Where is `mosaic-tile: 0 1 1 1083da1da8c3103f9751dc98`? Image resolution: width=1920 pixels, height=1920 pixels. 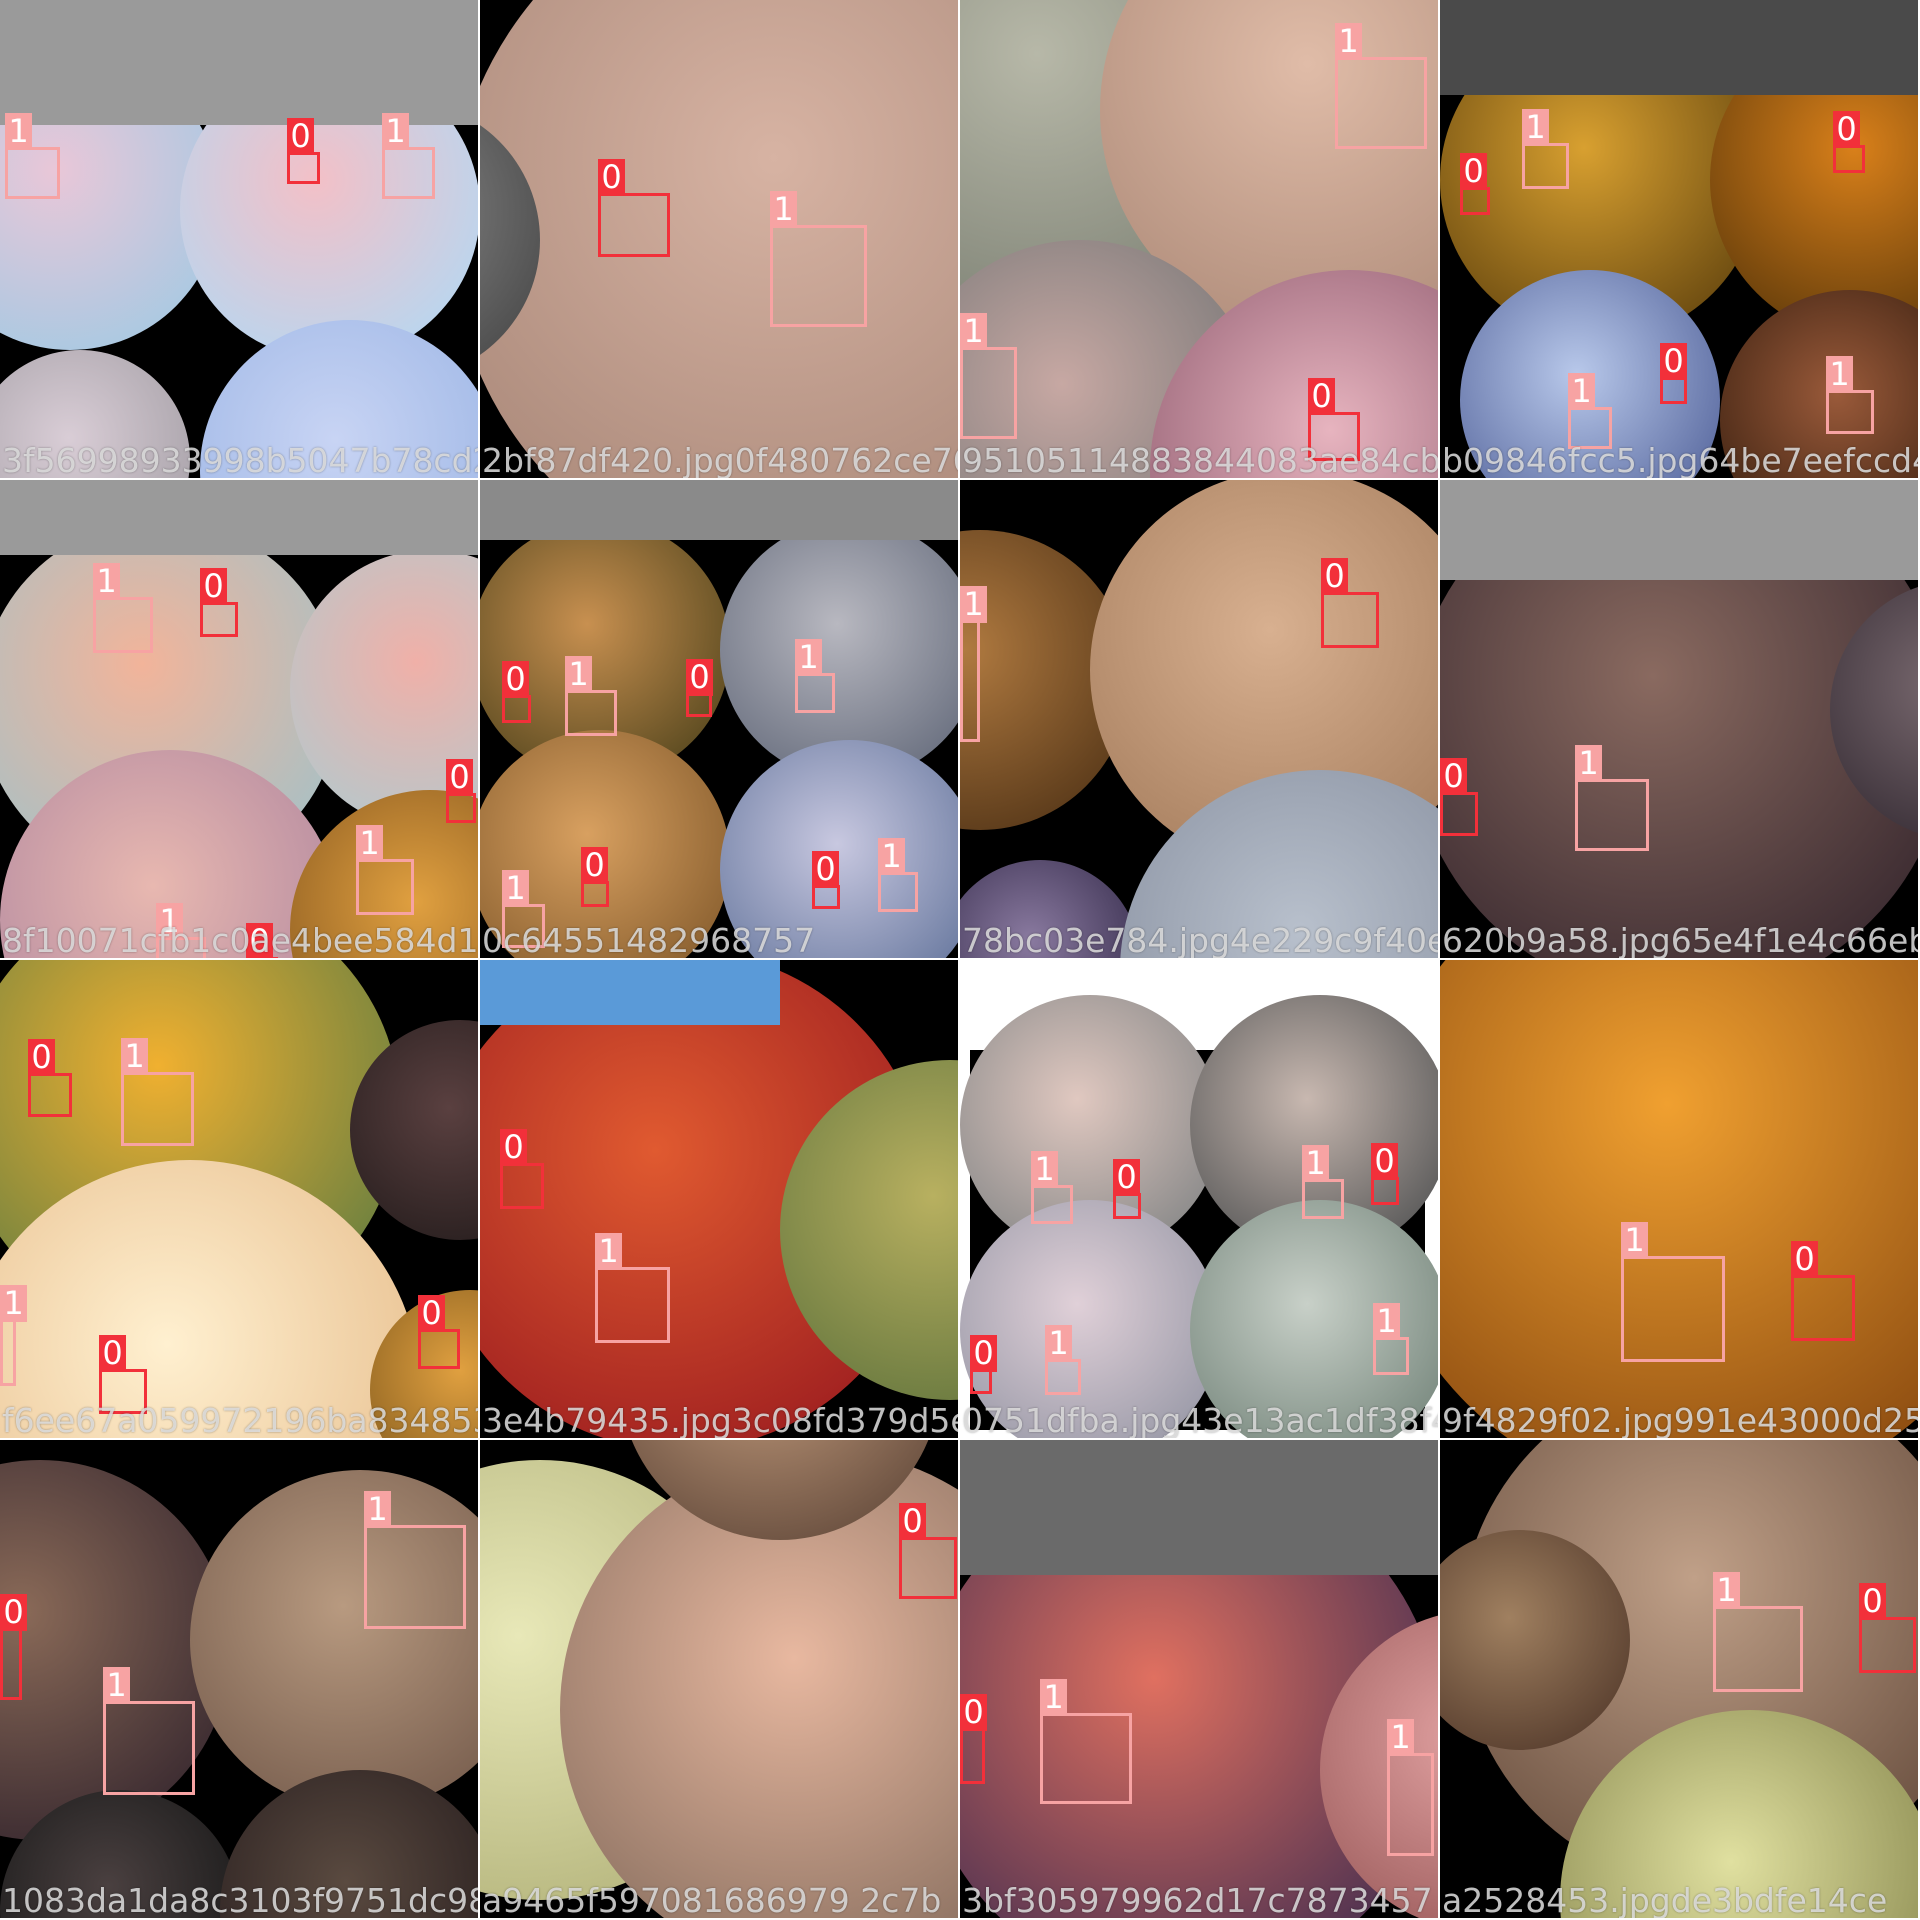
mosaic-tile: 0 1 1 1083da1da8c3103f9751dc98 is located at coordinates (239, 1679).